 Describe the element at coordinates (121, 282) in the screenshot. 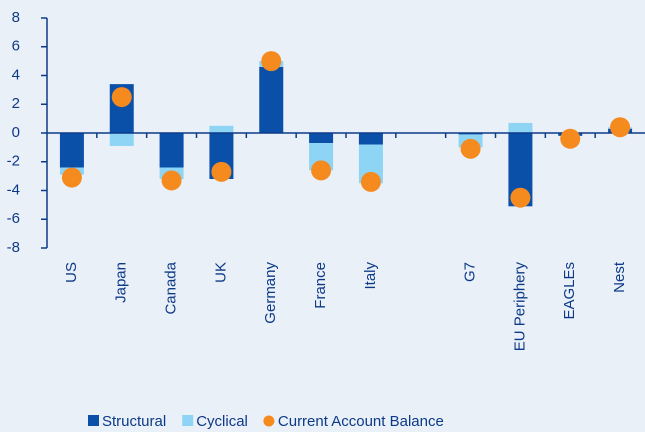

I see `x-tick-label: Japan` at that location.